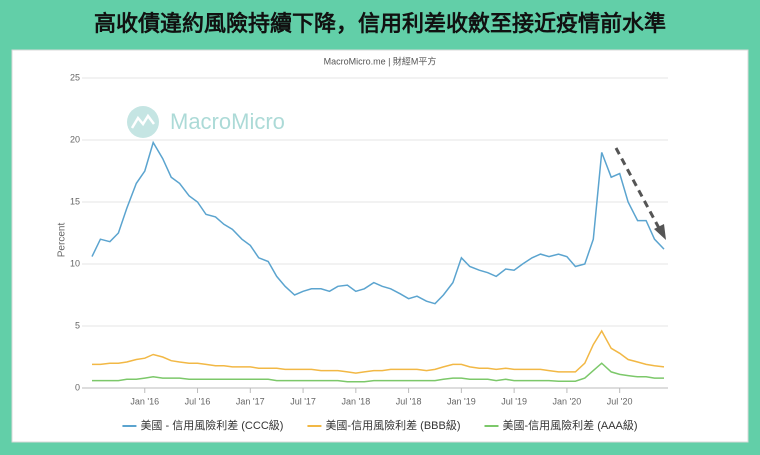 This screenshot has width=760, height=455. What do you see at coordinates (620, 401) in the screenshot?
I see `x-tick-label: Jul '20` at bounding box center [620, 401].